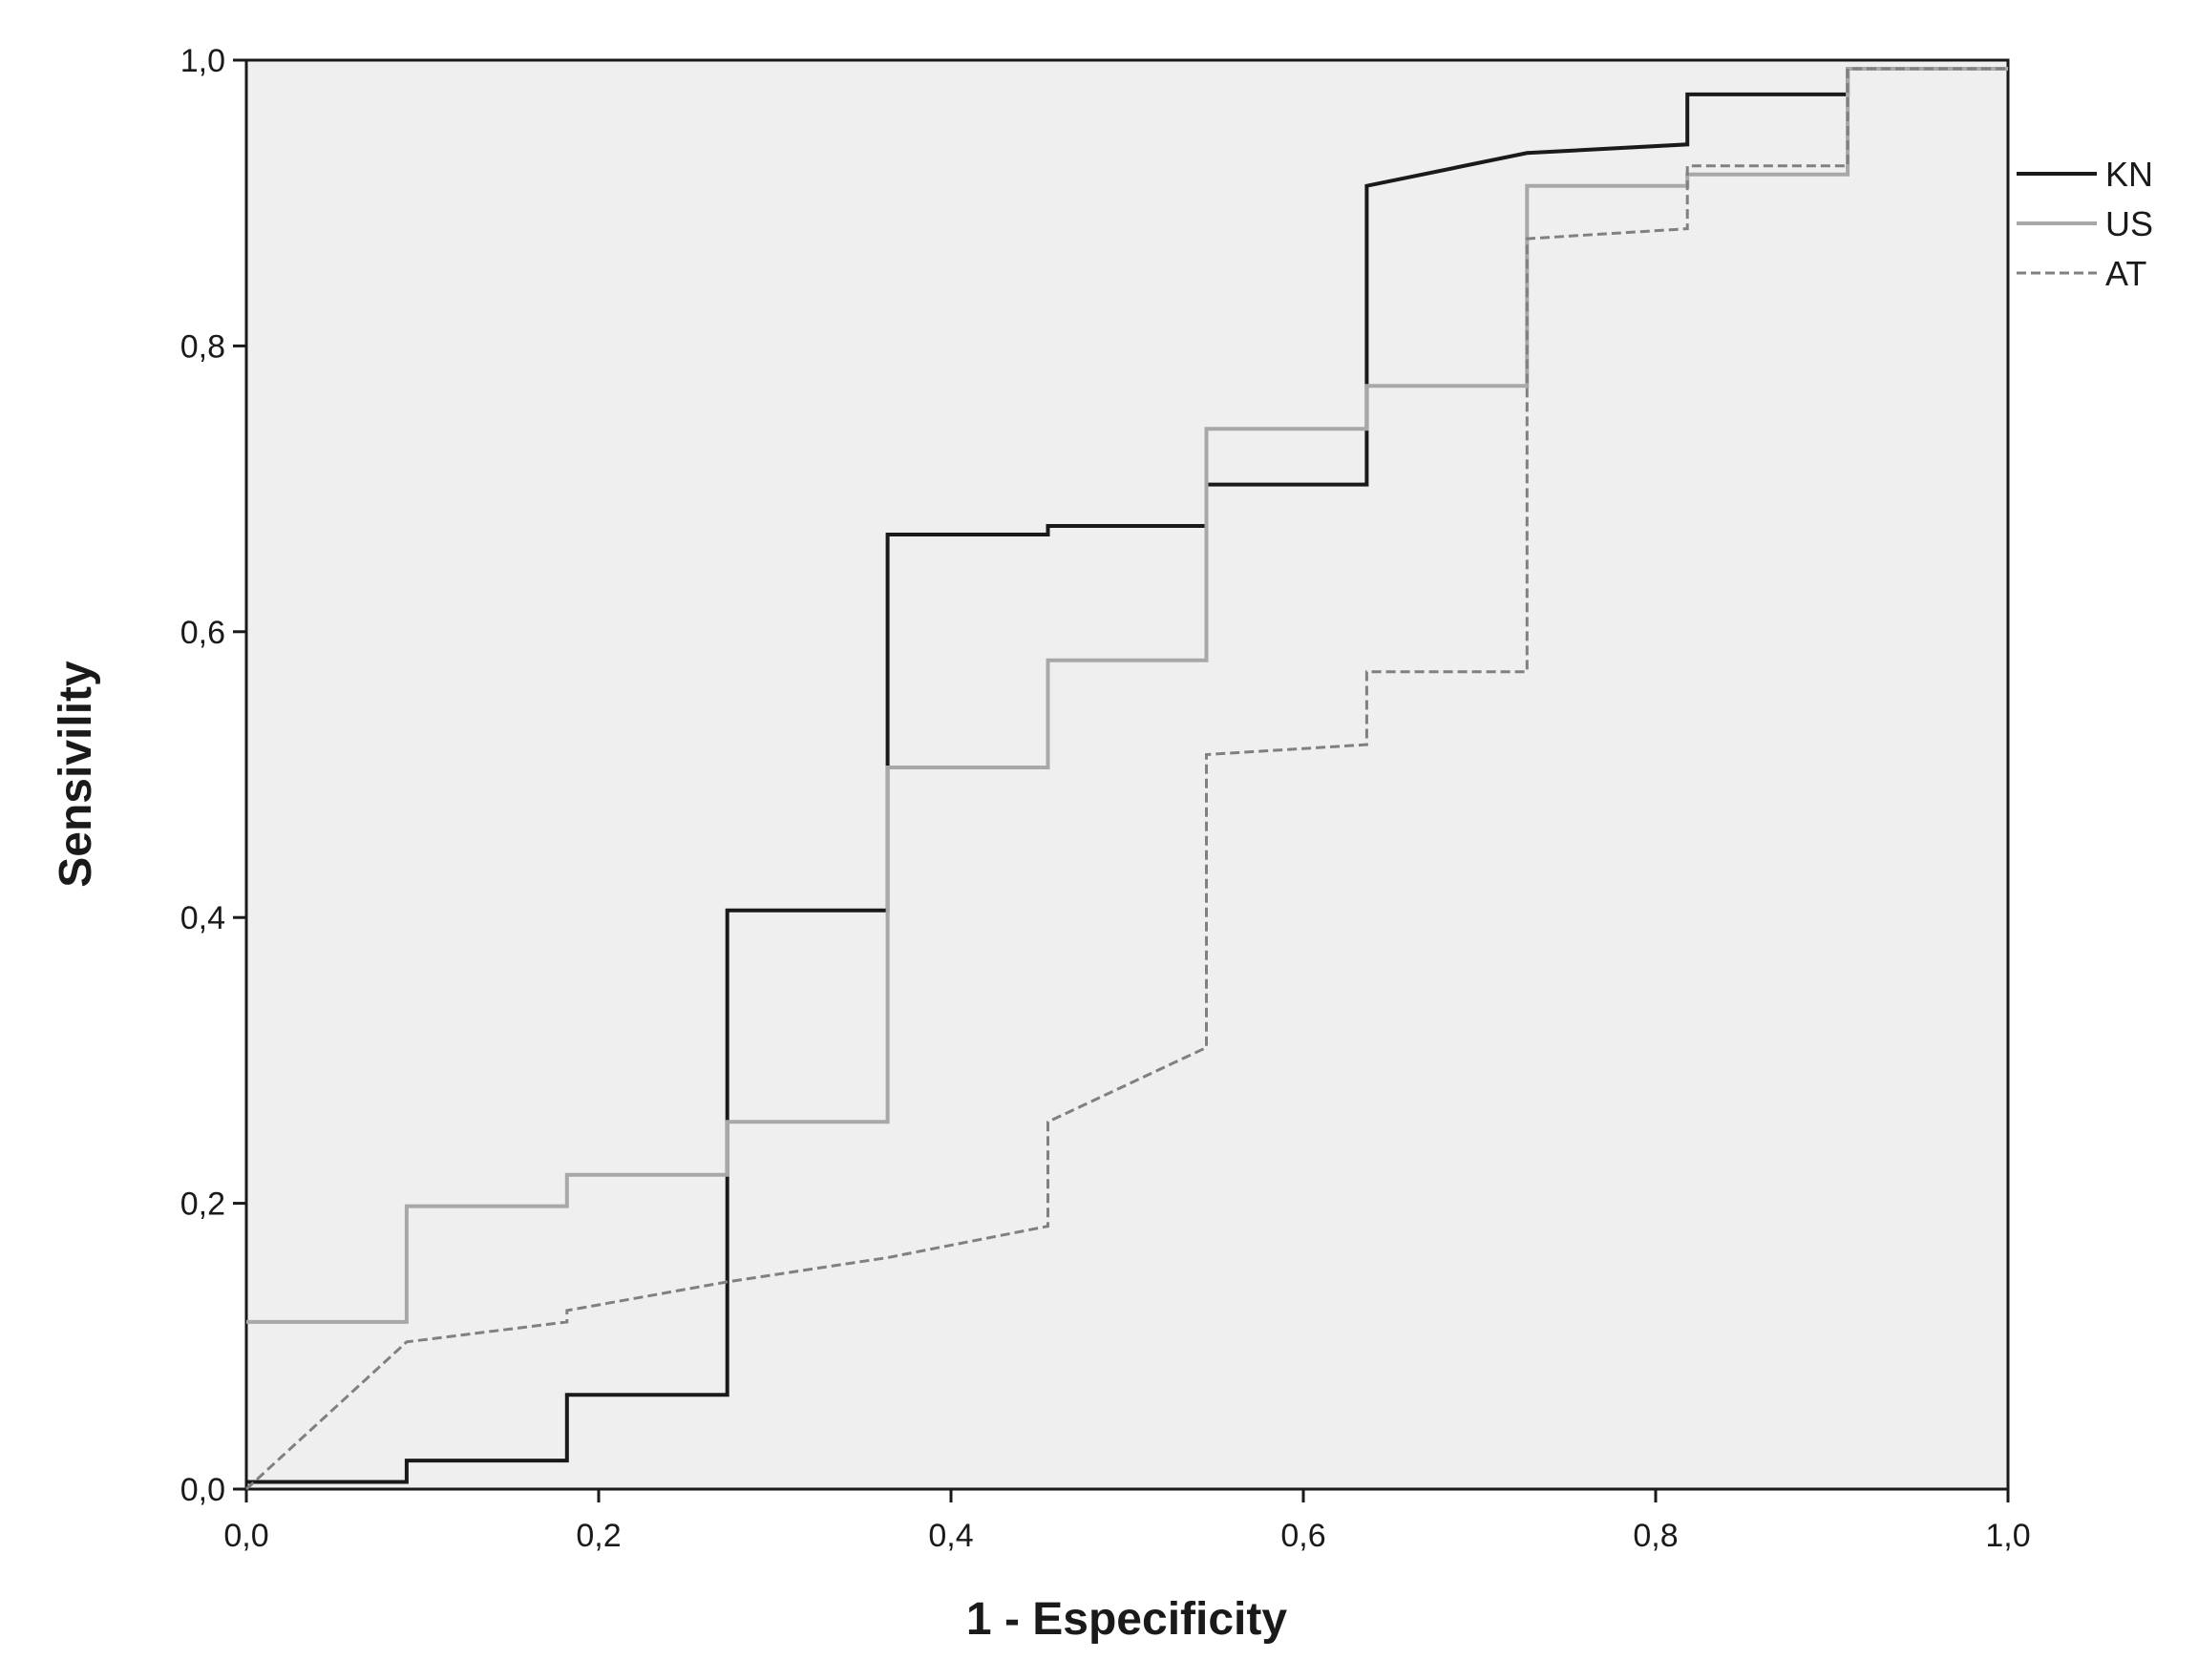  What do you see at coordinates (202, 1490) in the screenshot?
I see `y-tick-label: 0,0` at bounding box center [202, 1490].